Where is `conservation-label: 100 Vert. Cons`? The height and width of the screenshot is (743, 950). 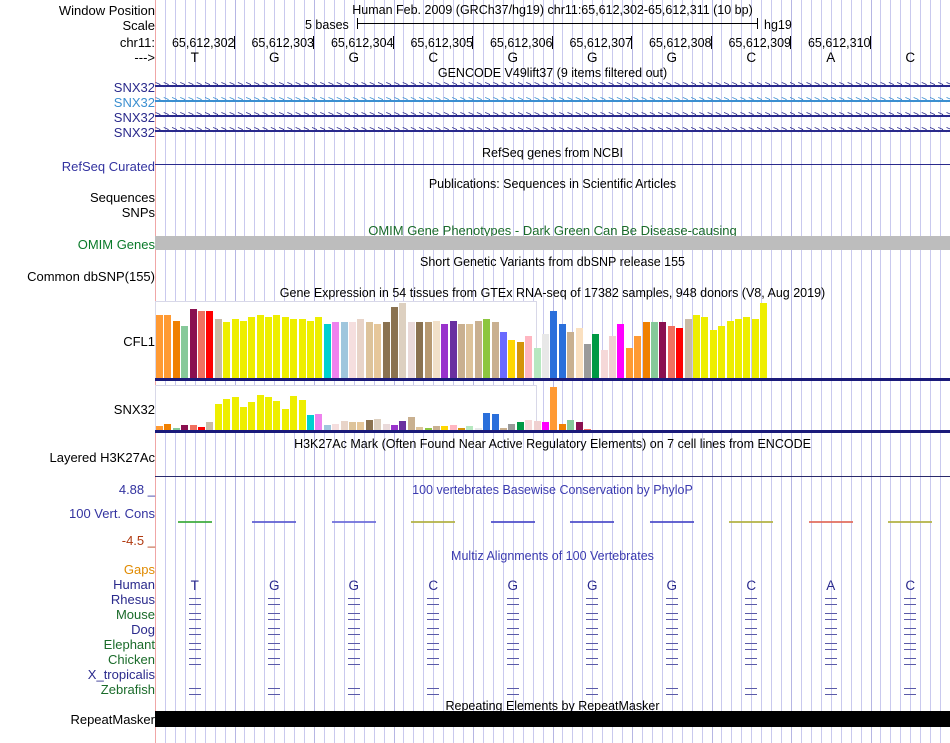 conservation-label: 100 Vert. Cons is located at coordinates (112, 513).